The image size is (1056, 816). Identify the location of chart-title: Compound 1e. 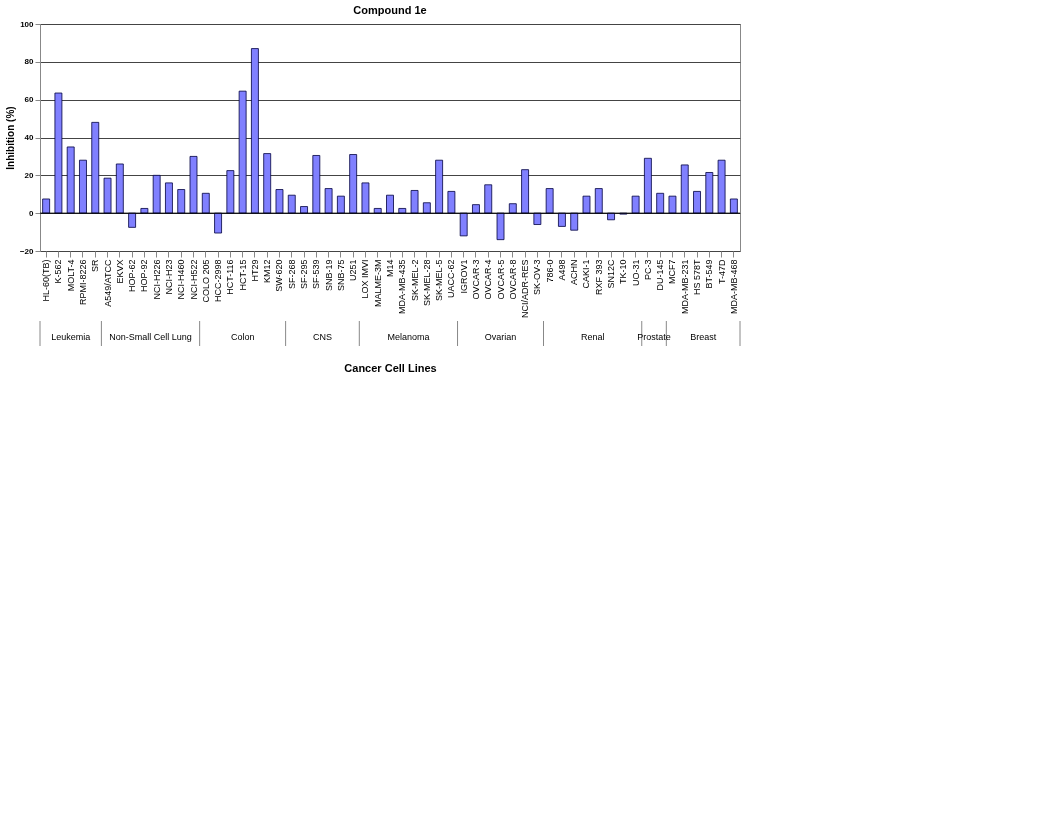
(390, 10).